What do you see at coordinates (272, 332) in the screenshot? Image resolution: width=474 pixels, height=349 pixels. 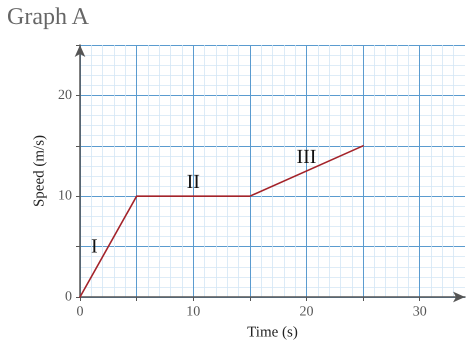 I see `x-axis-title: Time (s)` at bounding box center [272, 332].